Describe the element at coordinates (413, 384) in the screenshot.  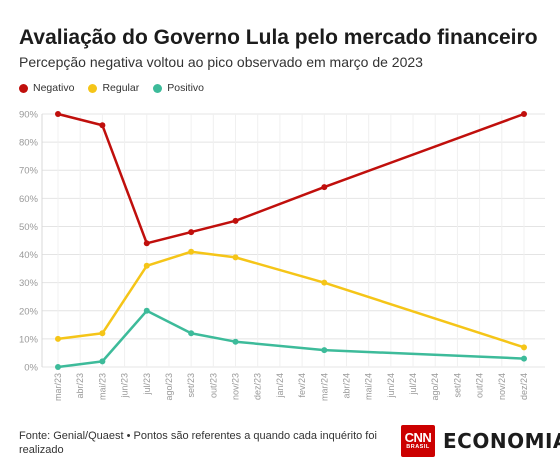
I see `x-tick-label: jul/24` at that location.